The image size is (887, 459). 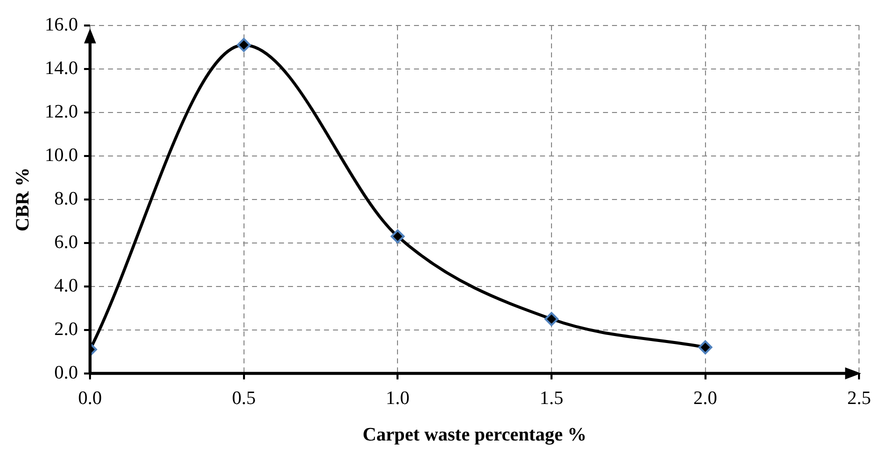 What do you see at coordinates (61, 68) in the screenshot?
I see `y-tick-label: 14.0` at bounding box center [61, 68].